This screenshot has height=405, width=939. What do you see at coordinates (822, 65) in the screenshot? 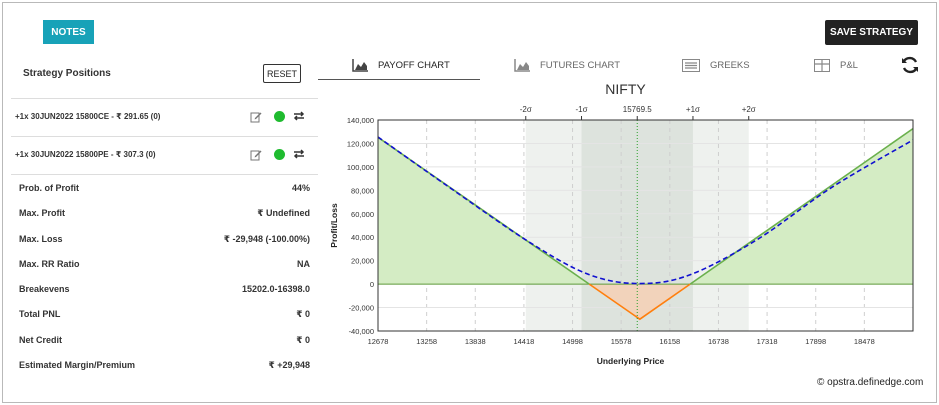
I see `table-icon` at bounding box center [822, 65].